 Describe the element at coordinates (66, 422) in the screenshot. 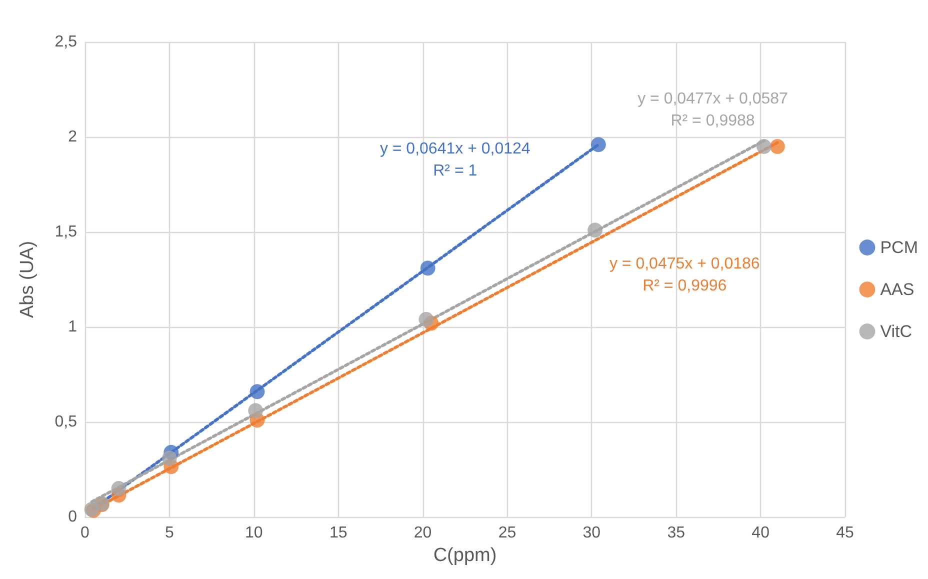

I see `y-tick-label: 0,5` at that location.